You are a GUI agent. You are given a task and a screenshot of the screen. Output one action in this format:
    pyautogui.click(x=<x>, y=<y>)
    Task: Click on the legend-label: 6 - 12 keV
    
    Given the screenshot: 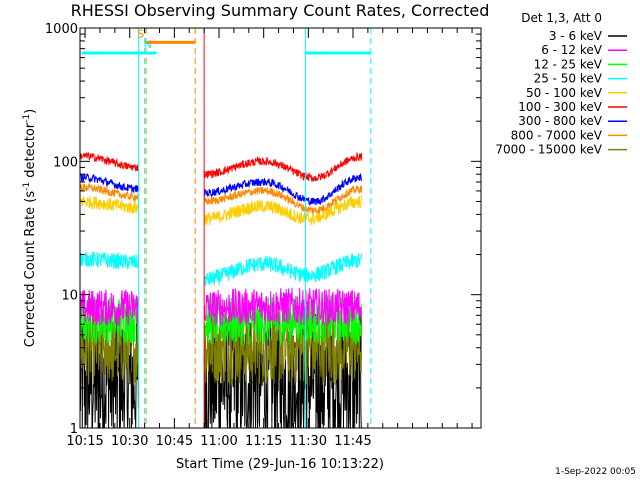 What is the action you would take?
    pyautogui.click(x=572, y=50)
    